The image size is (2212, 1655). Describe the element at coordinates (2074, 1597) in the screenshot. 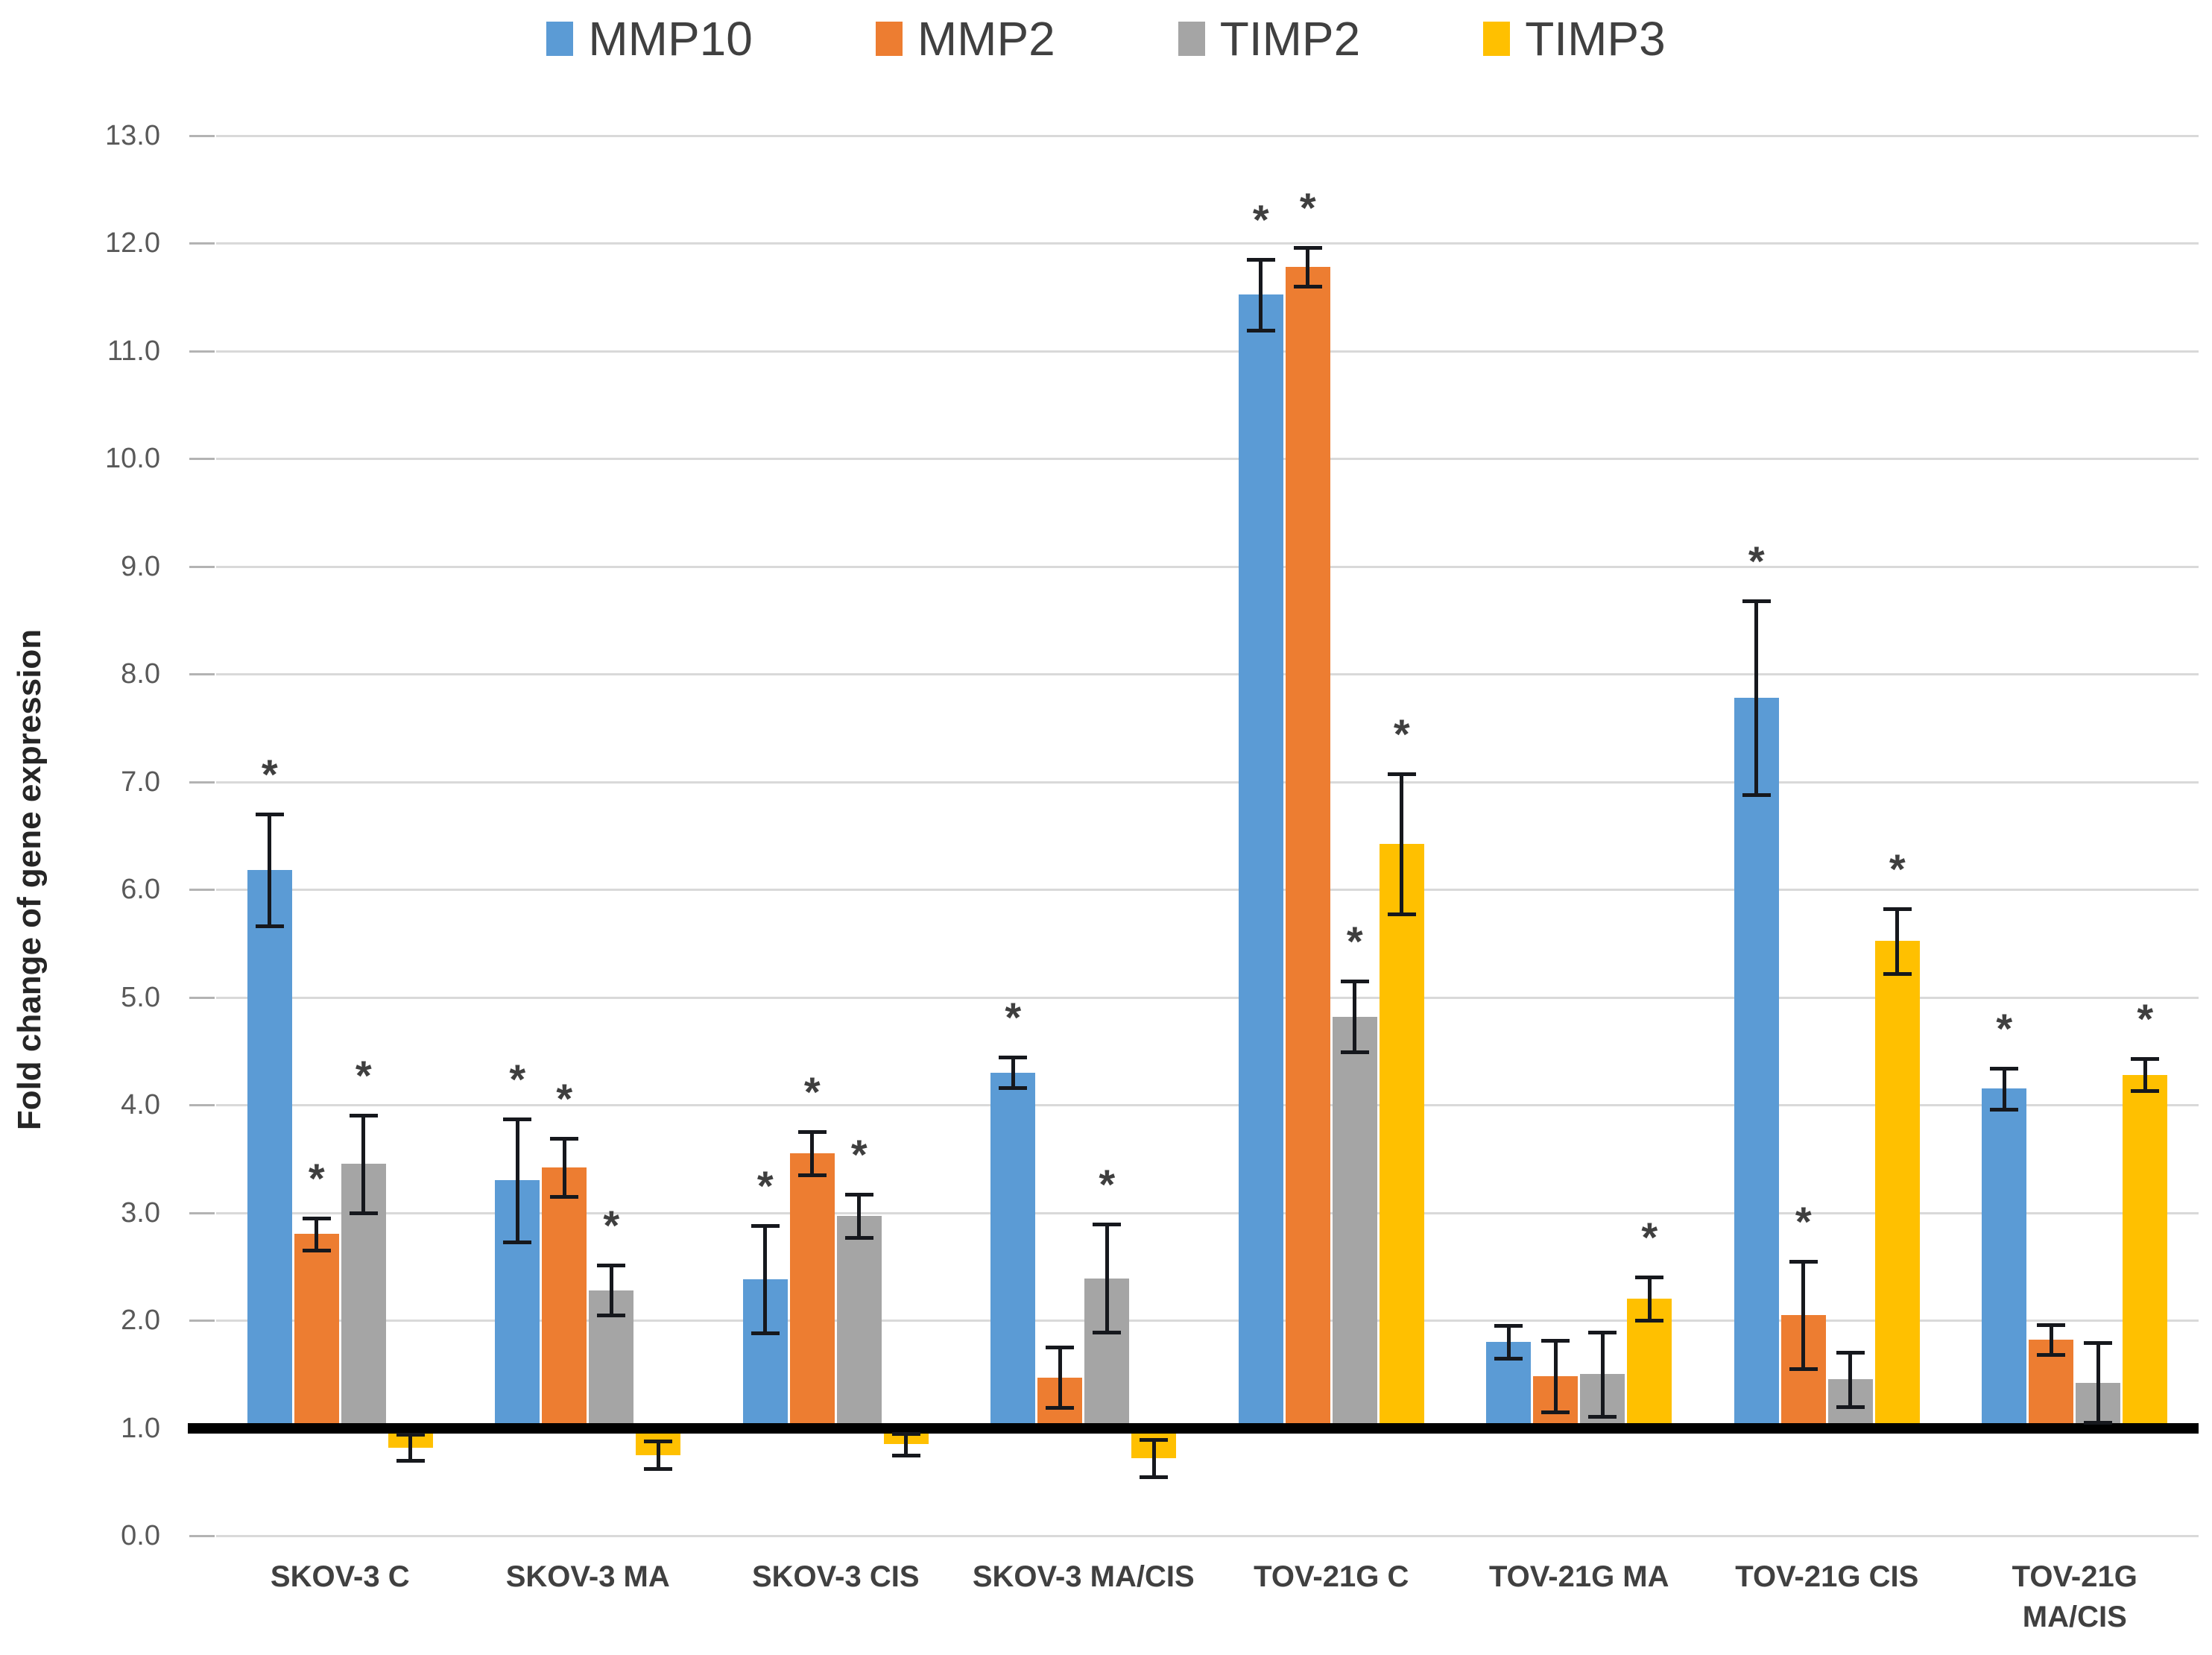

I see `x-axis-category-text: TOV-21G MA/CIS` at that location.